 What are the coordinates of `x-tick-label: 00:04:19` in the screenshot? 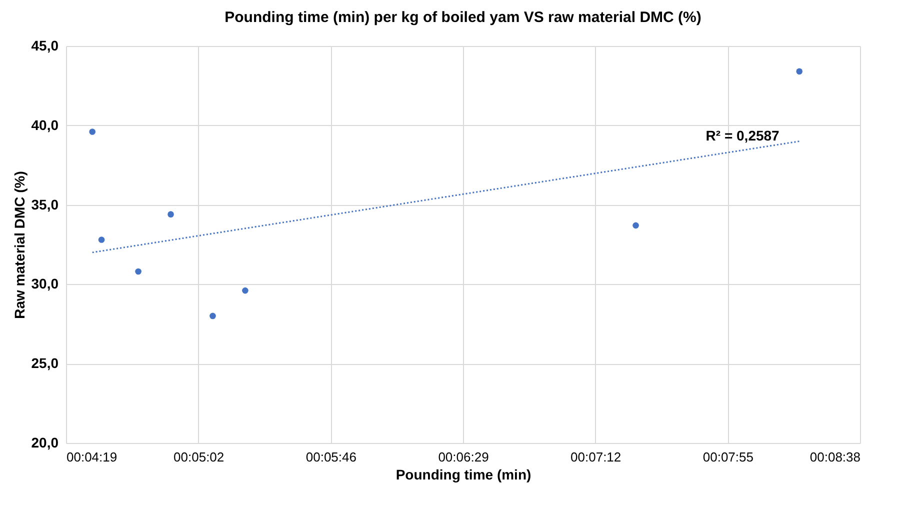 It's located at (92, 457).